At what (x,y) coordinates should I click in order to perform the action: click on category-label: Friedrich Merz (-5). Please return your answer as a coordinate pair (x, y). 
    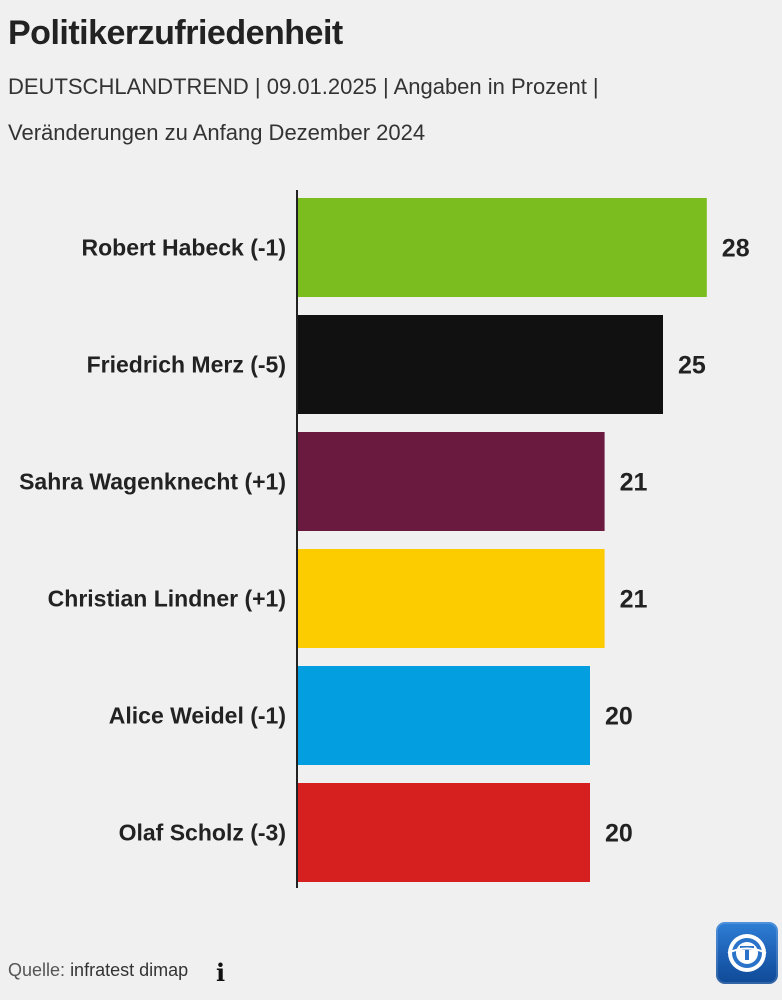
    Looking at the image, I should click on (186, 365).